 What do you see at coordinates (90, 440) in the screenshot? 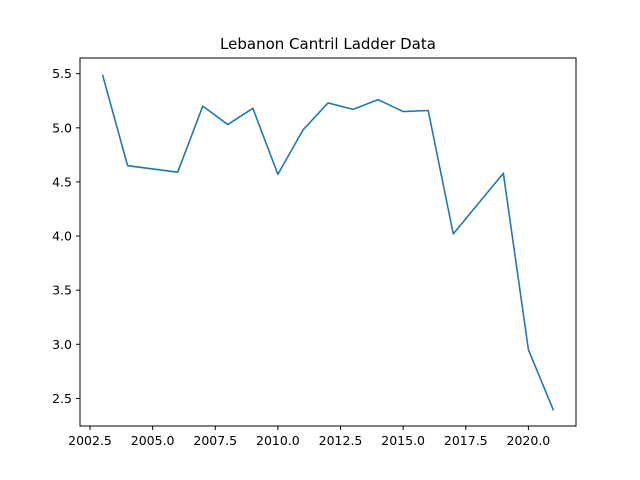
I see `x-tick-label: 2002.5` at bounding box center [90, 440].